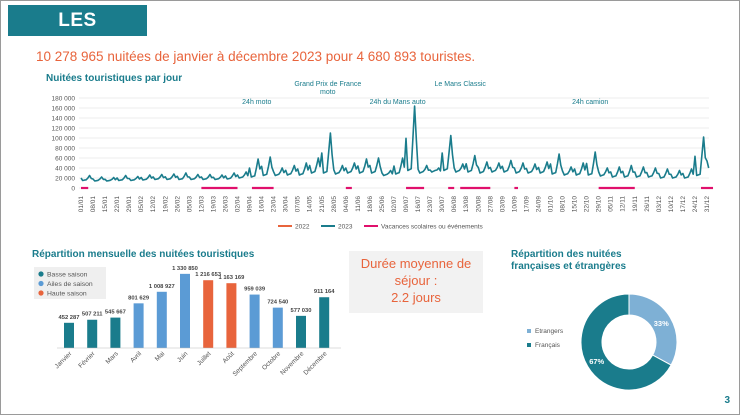 The width and height of the screenshot is (740, 415). Describe the element at coordinates (238, 204) in the screenshot. I see `x-tick-label: 02/04` at that location.